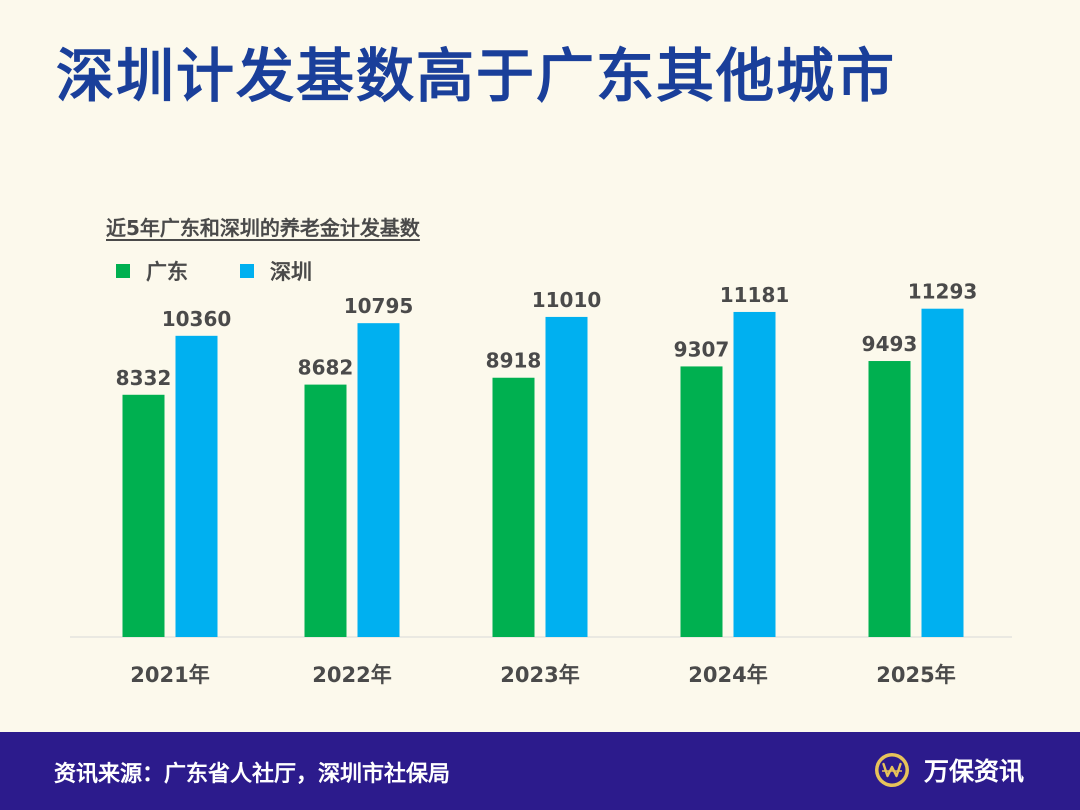 This screenshot has width=1080, height=810. What do you see at coordinates (291, 272) in the screenshot?
I see `legend-label-shenzhen: 深圳` at bounding box center [291, 272].